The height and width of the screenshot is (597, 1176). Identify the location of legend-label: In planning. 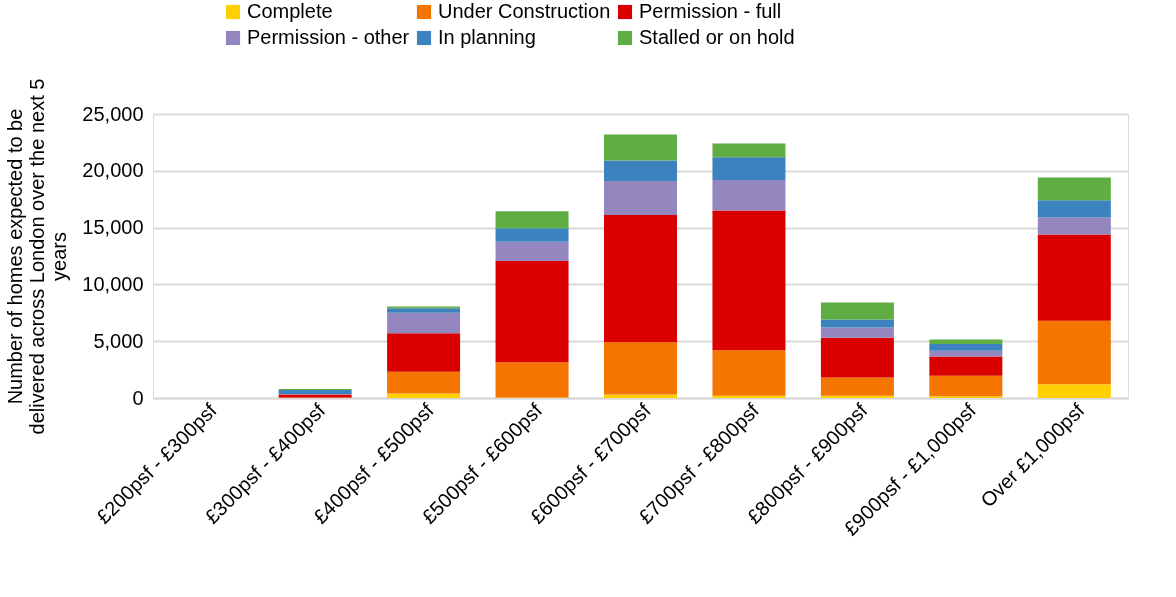
(487, 37).